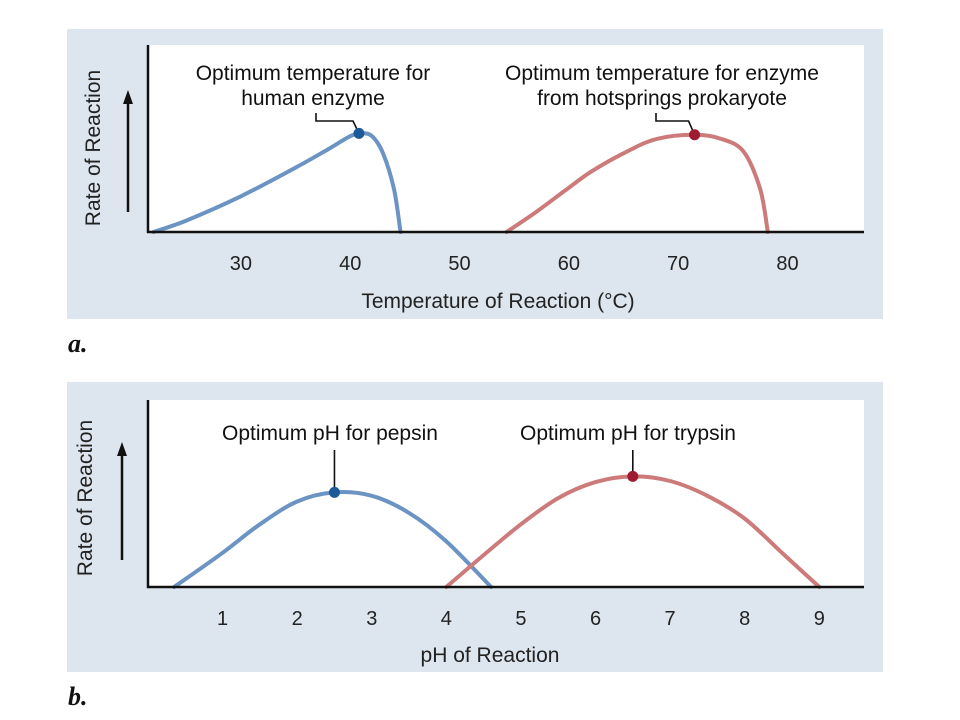 The image size is (960, 720). Describe the element at coordinates (678, 264) in the screenshot. I see `panel-a-x-tick-label-4: 70` at that location.